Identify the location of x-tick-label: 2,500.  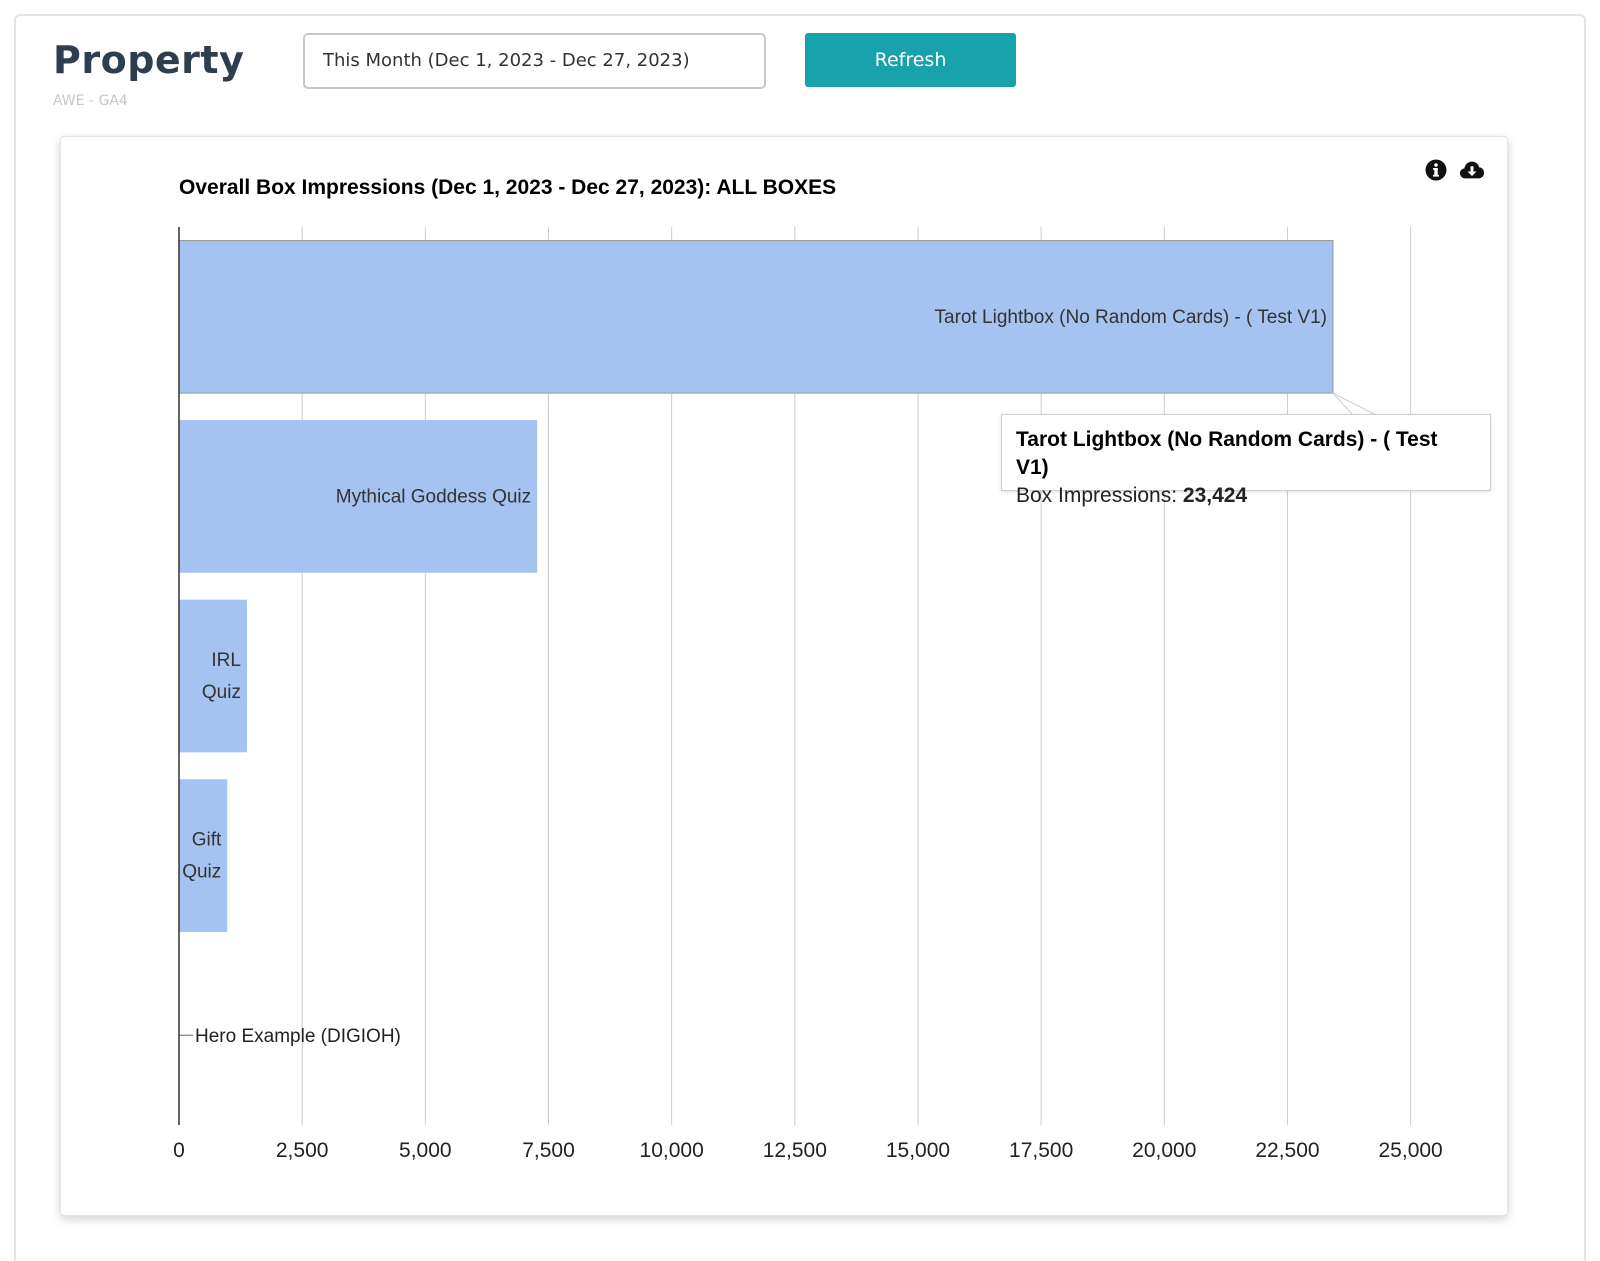
(302, 1150).